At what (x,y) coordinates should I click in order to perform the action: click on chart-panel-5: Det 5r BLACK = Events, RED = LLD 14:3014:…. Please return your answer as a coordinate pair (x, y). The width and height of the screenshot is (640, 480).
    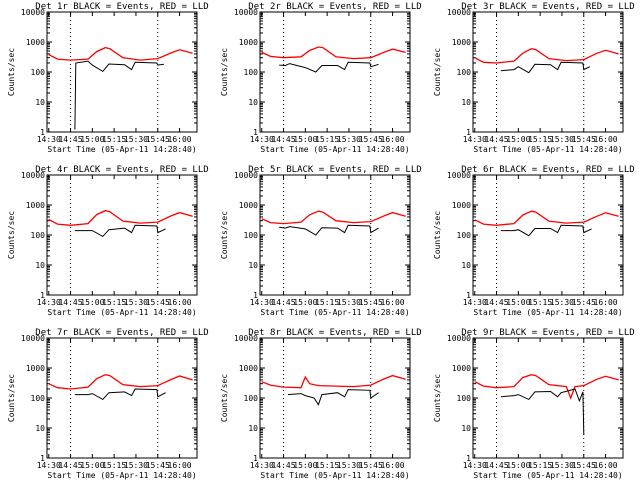
    Looking at the image, I should click on (321, 241).